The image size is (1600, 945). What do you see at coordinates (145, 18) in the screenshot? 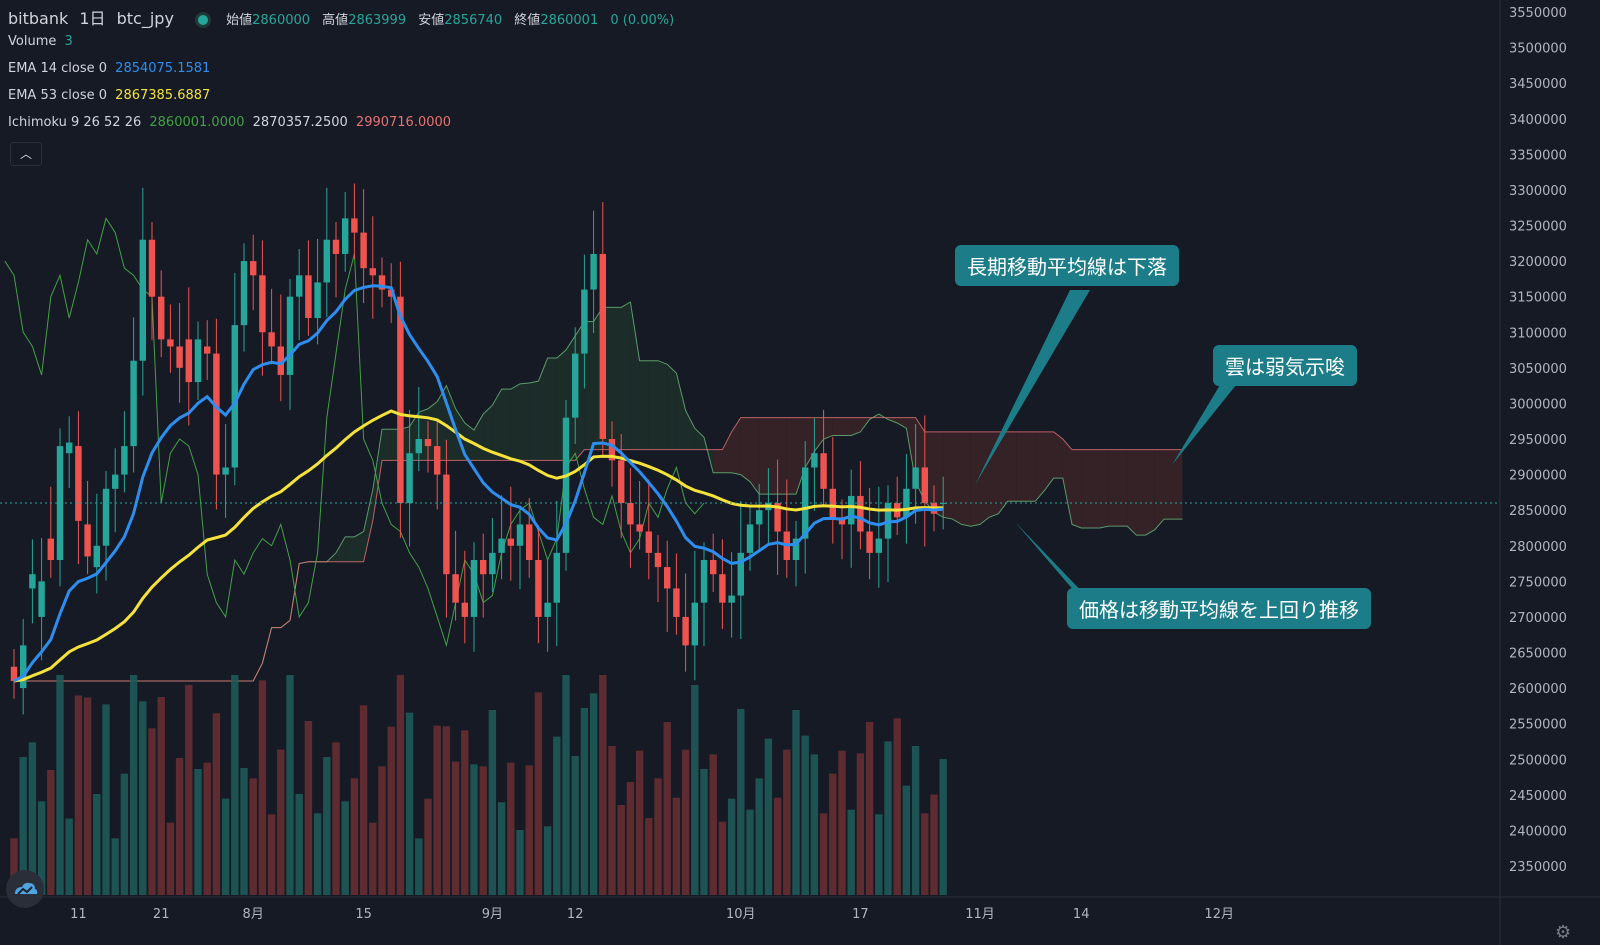
I see `symbol-name: btc_jpy` at bounding box center [145, 18].